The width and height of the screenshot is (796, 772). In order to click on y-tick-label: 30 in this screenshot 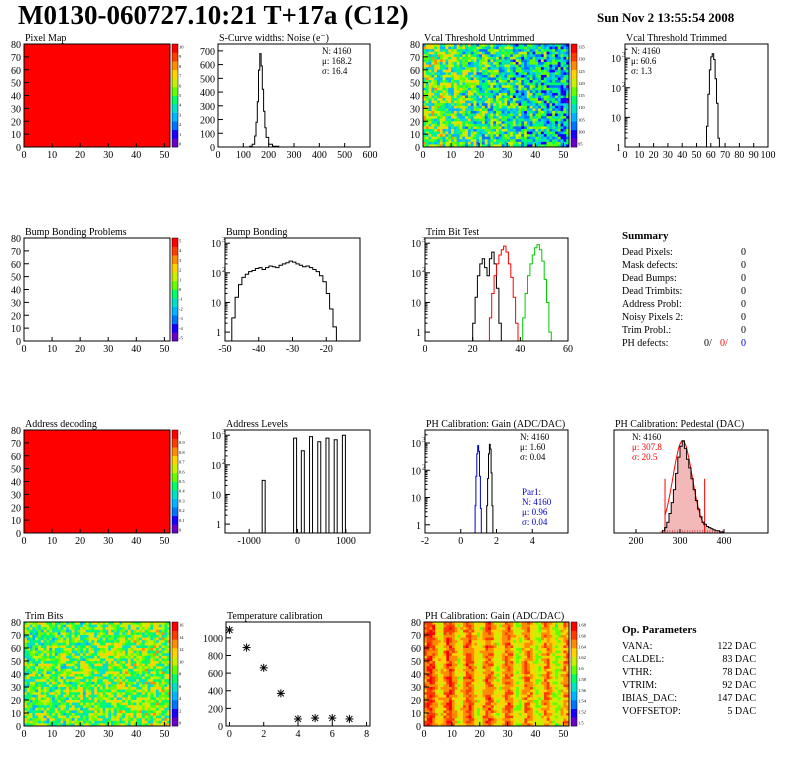, I will do `click(16, 495)`.